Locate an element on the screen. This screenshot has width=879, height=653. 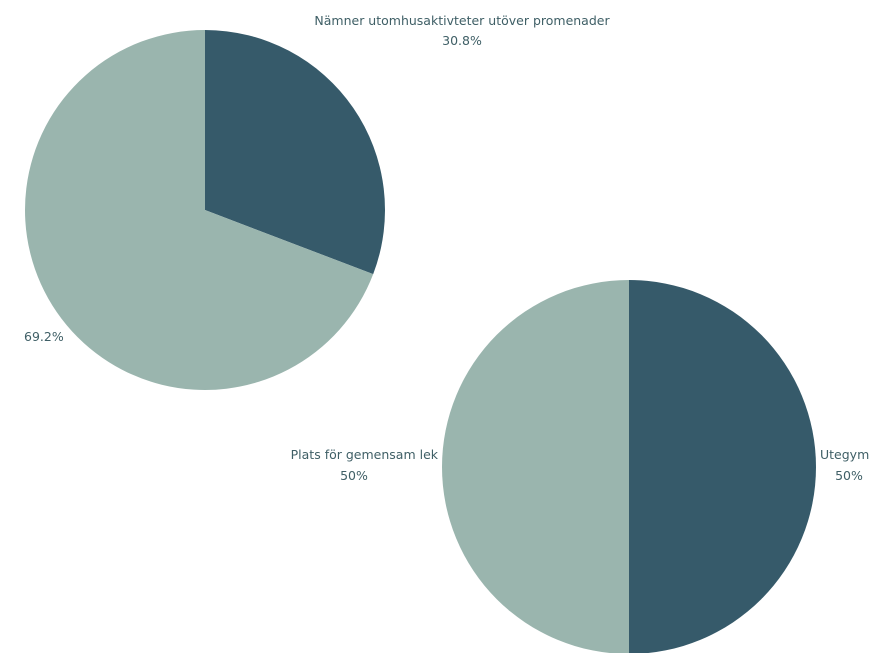
pie-slice-outdoor-activities is located at coordinates (295, 152).